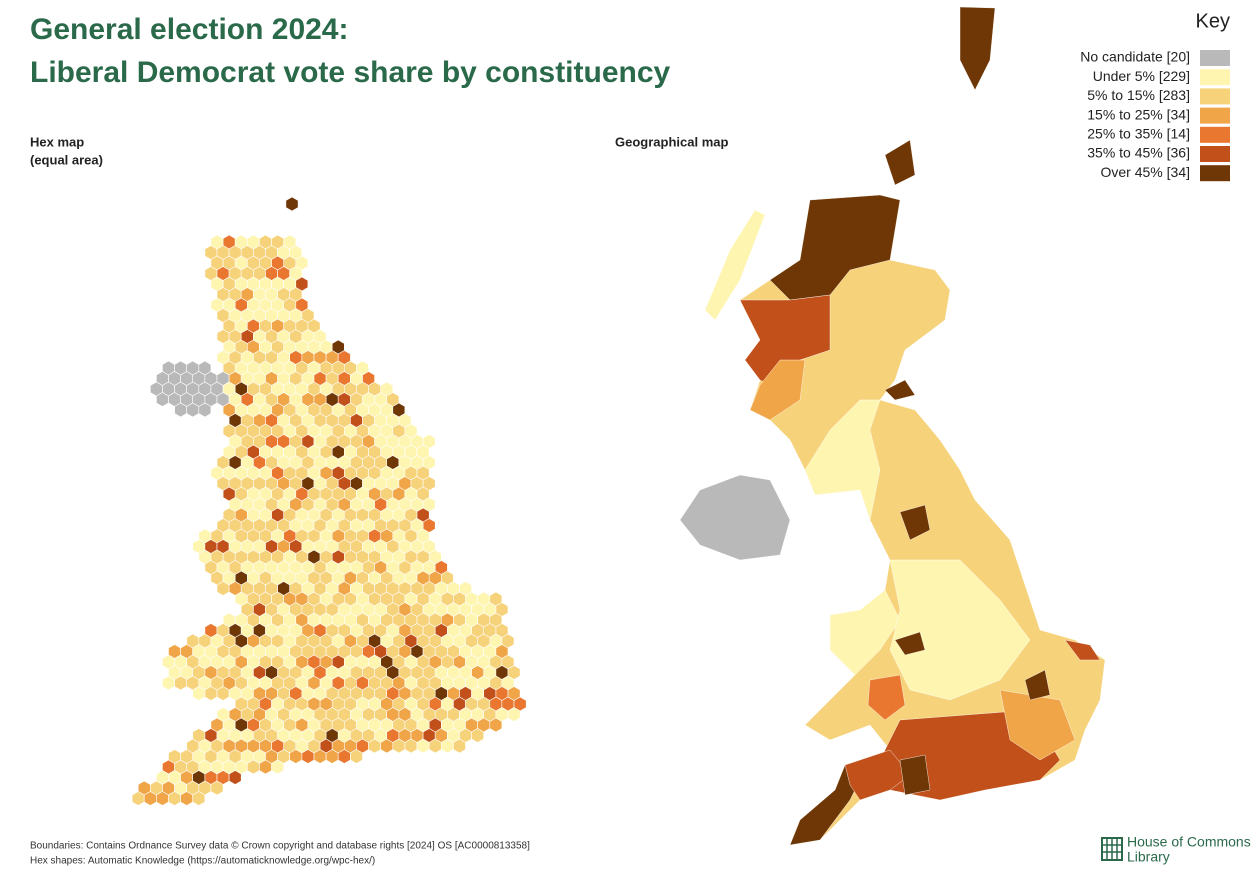 The height and width of the screenshot is (874, 1257). I want to click on key-title: Key, so click(1213, 21).